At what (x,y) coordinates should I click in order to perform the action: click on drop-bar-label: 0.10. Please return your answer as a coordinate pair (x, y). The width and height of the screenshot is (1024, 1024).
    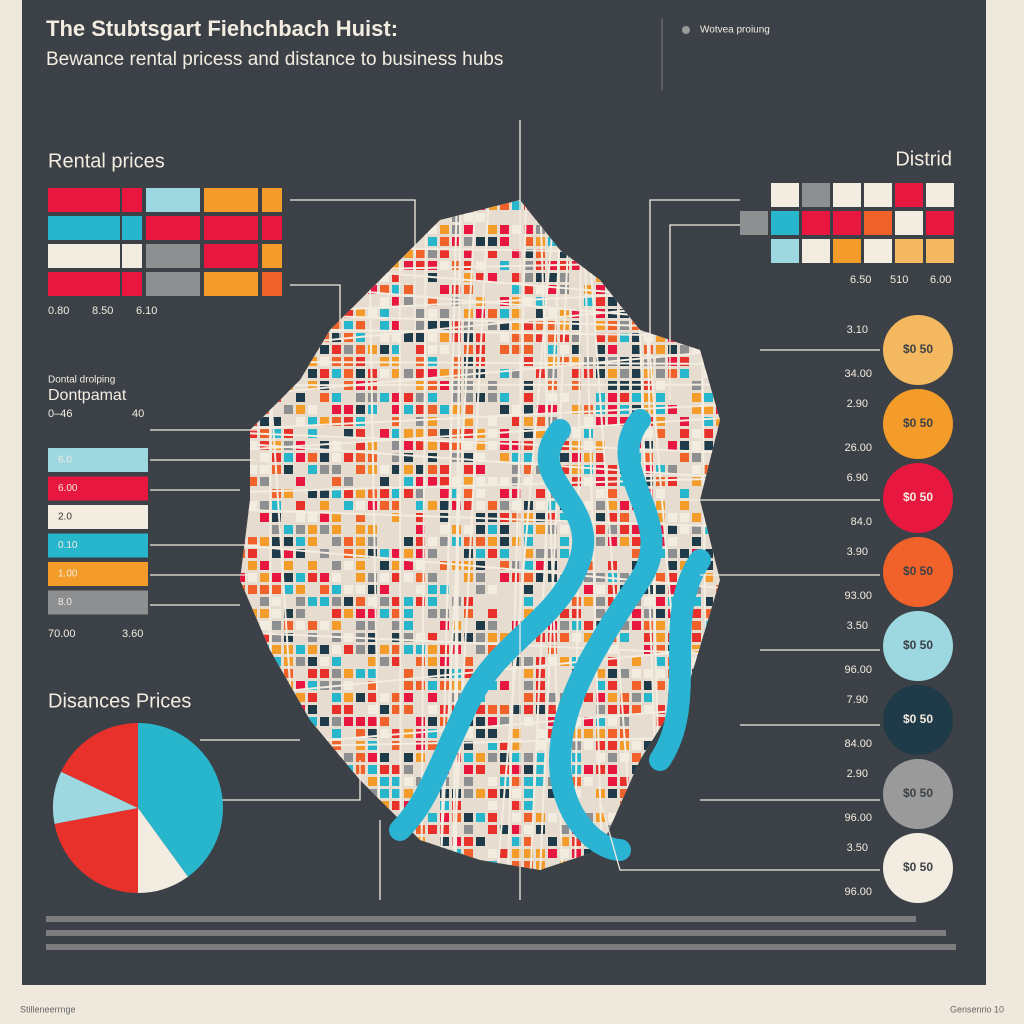
    Looking at the image, I should click on (68, 545).